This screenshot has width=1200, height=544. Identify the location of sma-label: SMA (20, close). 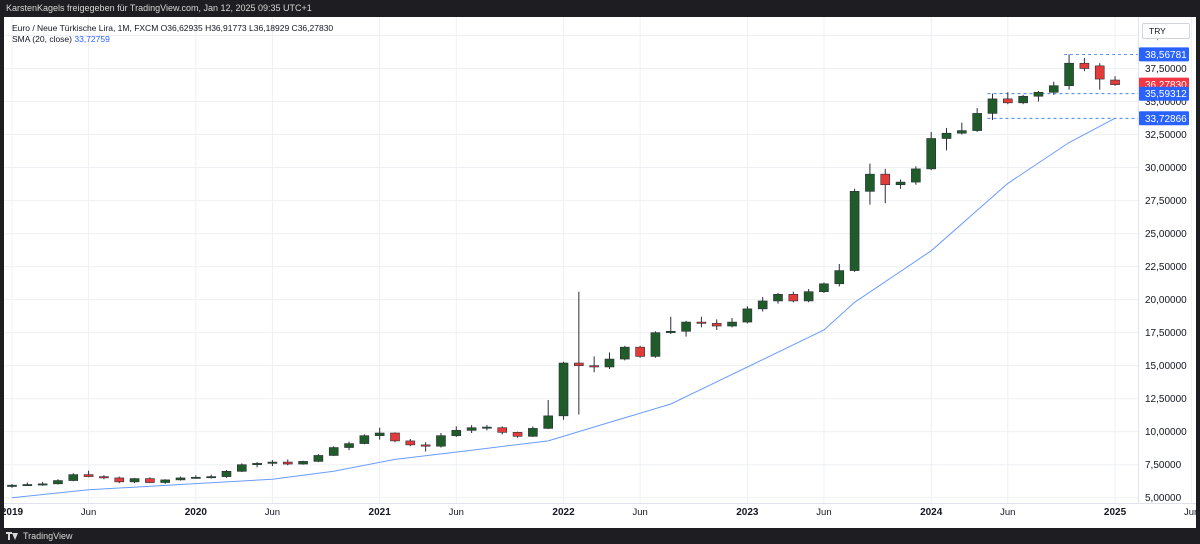
(42, 39).